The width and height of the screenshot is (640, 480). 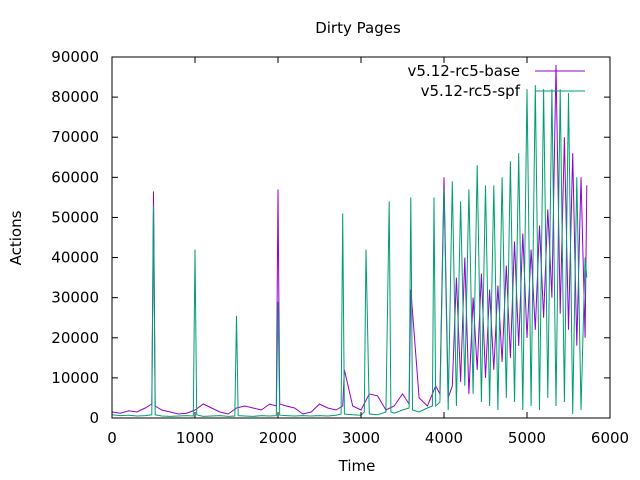 I want to click on y-tick-label: 20000, so click(x=75, y=338).